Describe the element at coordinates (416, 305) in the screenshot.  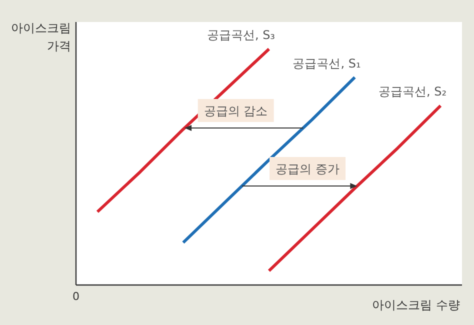
I see `x-axis-title: 아이스크림 수량` at that location.